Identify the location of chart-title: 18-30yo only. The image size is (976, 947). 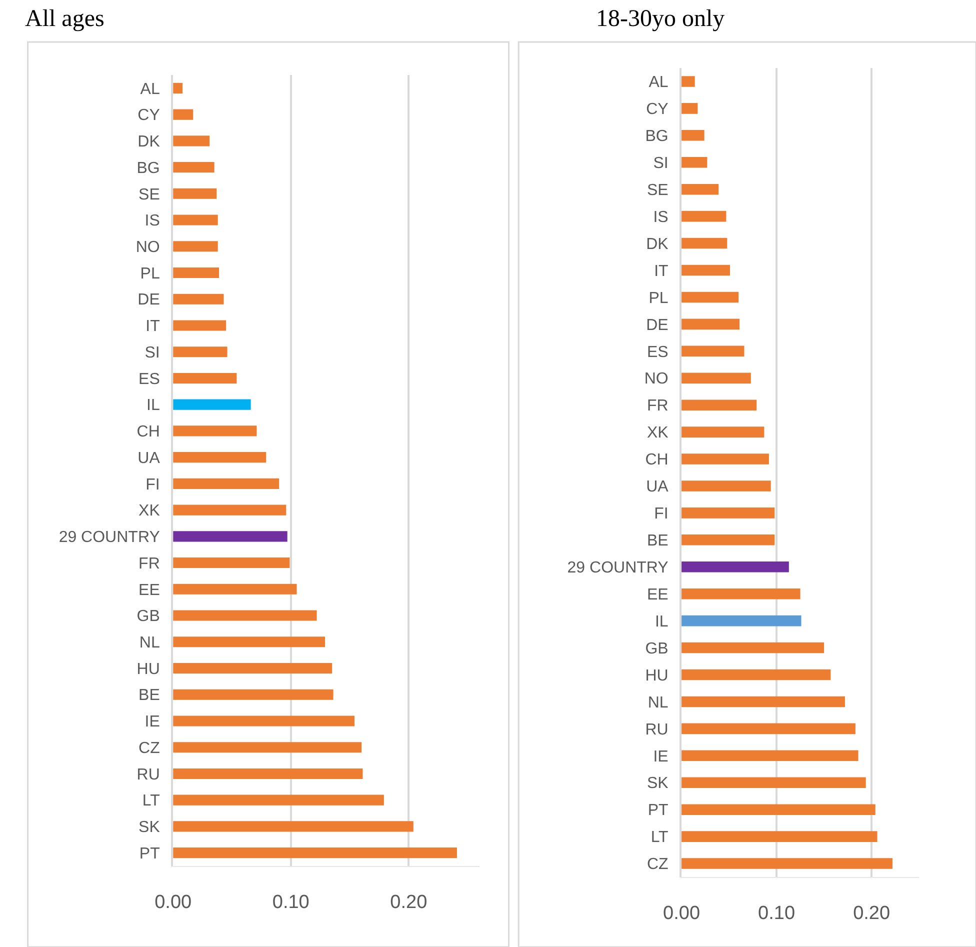
(660, 19).